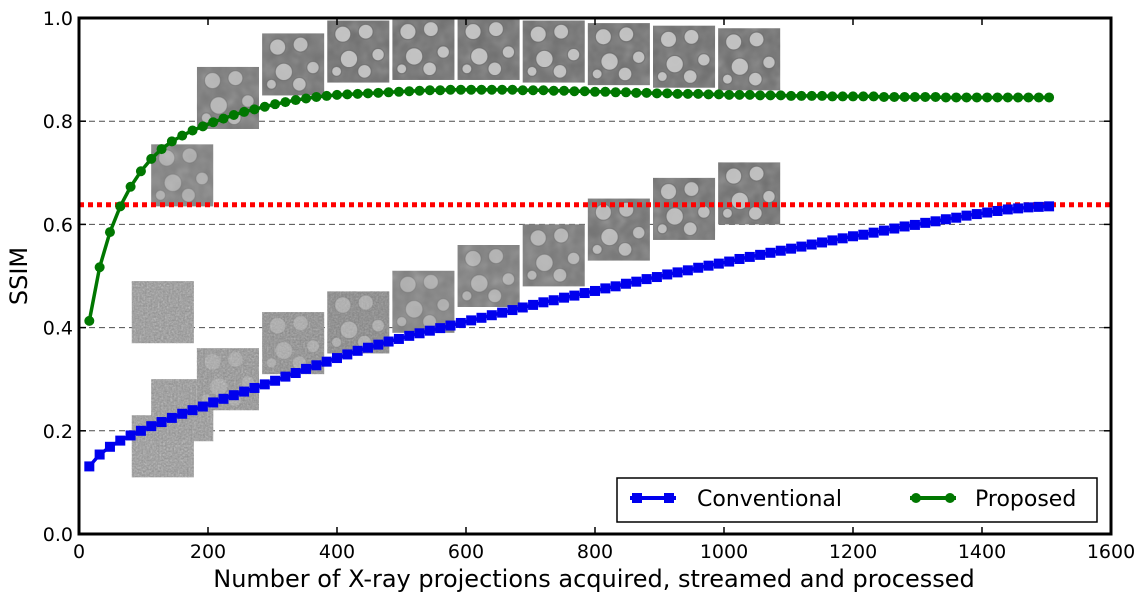 This screenshot has height=602, width=1147. I want to click on y-tick-label: 1.0, so click(58, 19).